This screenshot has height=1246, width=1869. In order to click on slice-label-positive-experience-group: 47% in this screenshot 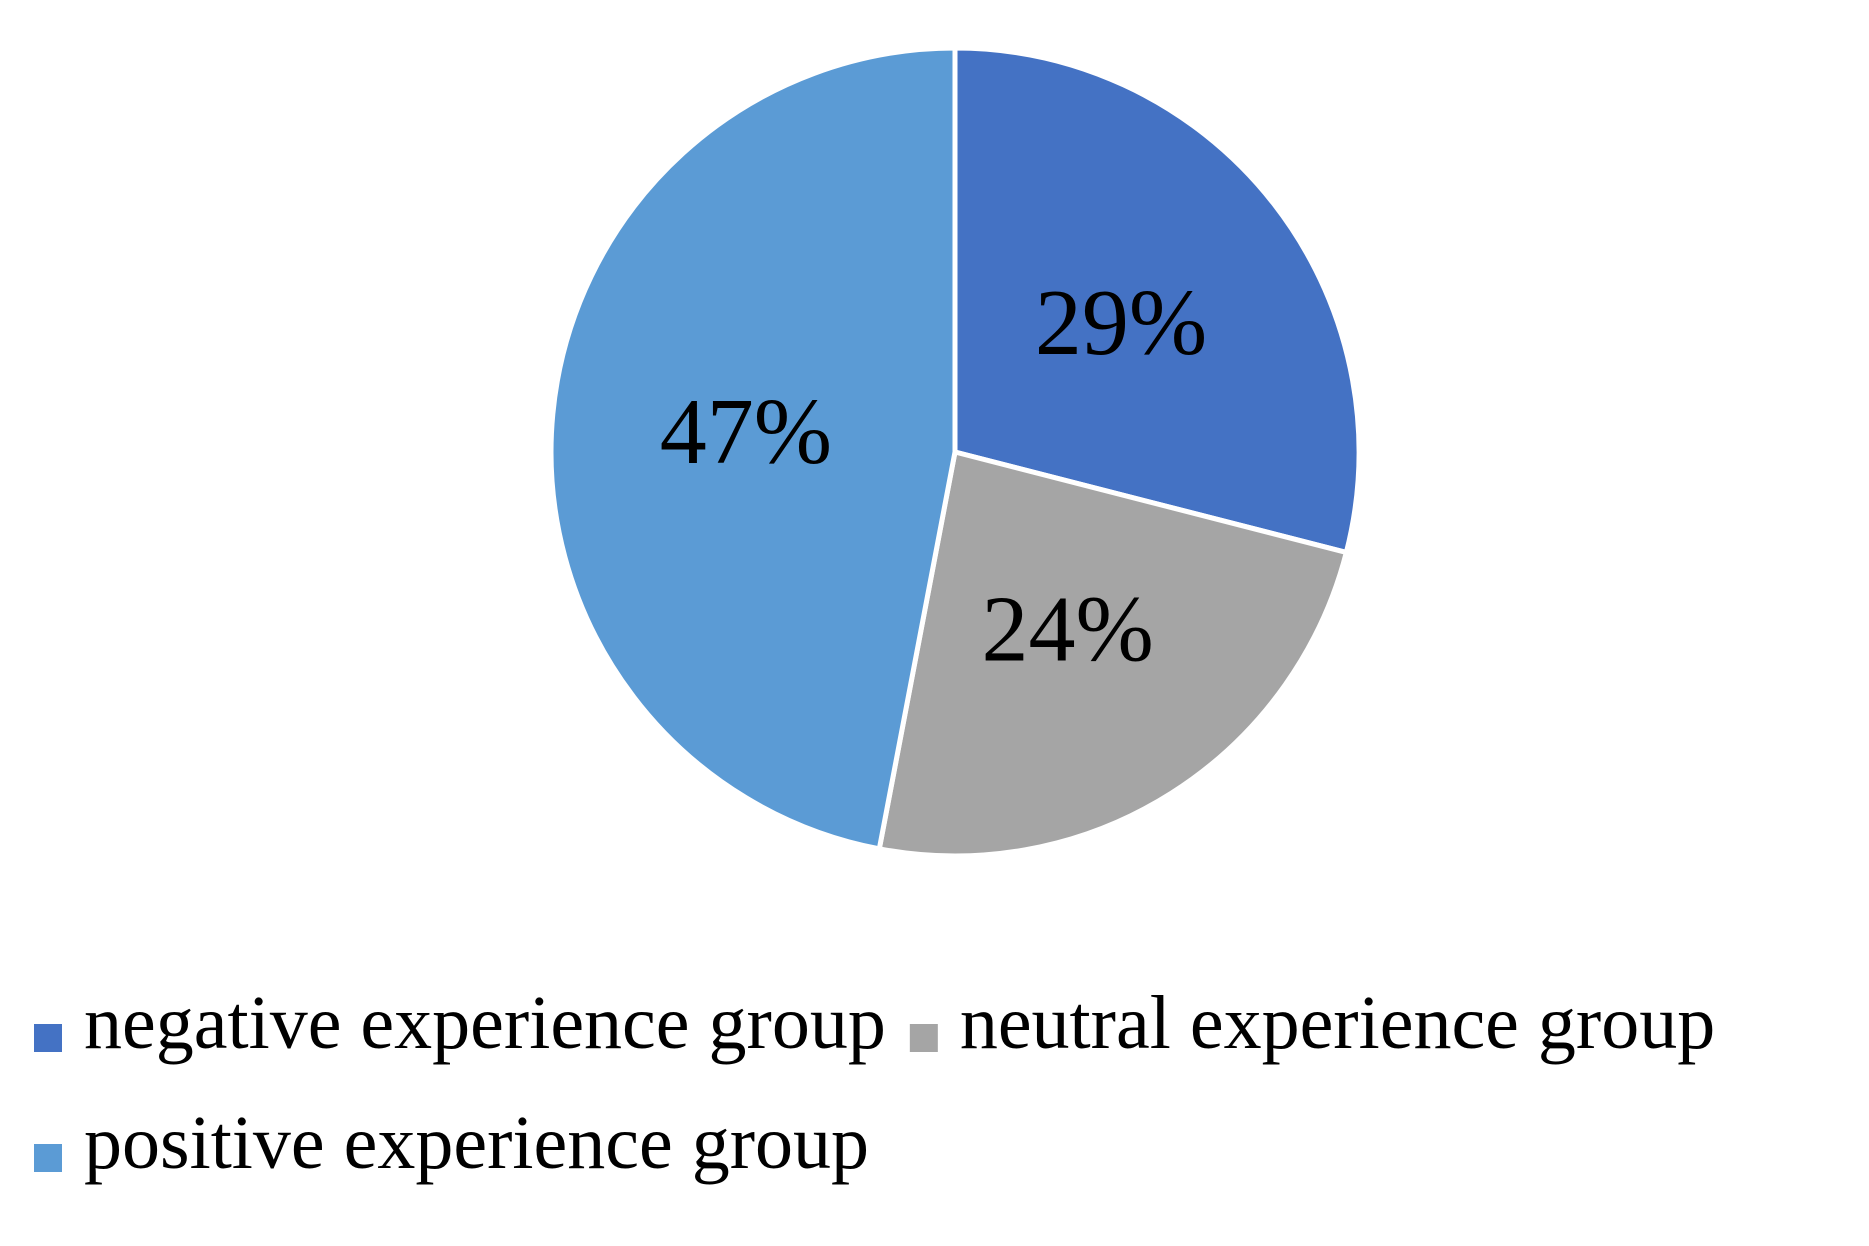, I will do `click(746, 432)`.